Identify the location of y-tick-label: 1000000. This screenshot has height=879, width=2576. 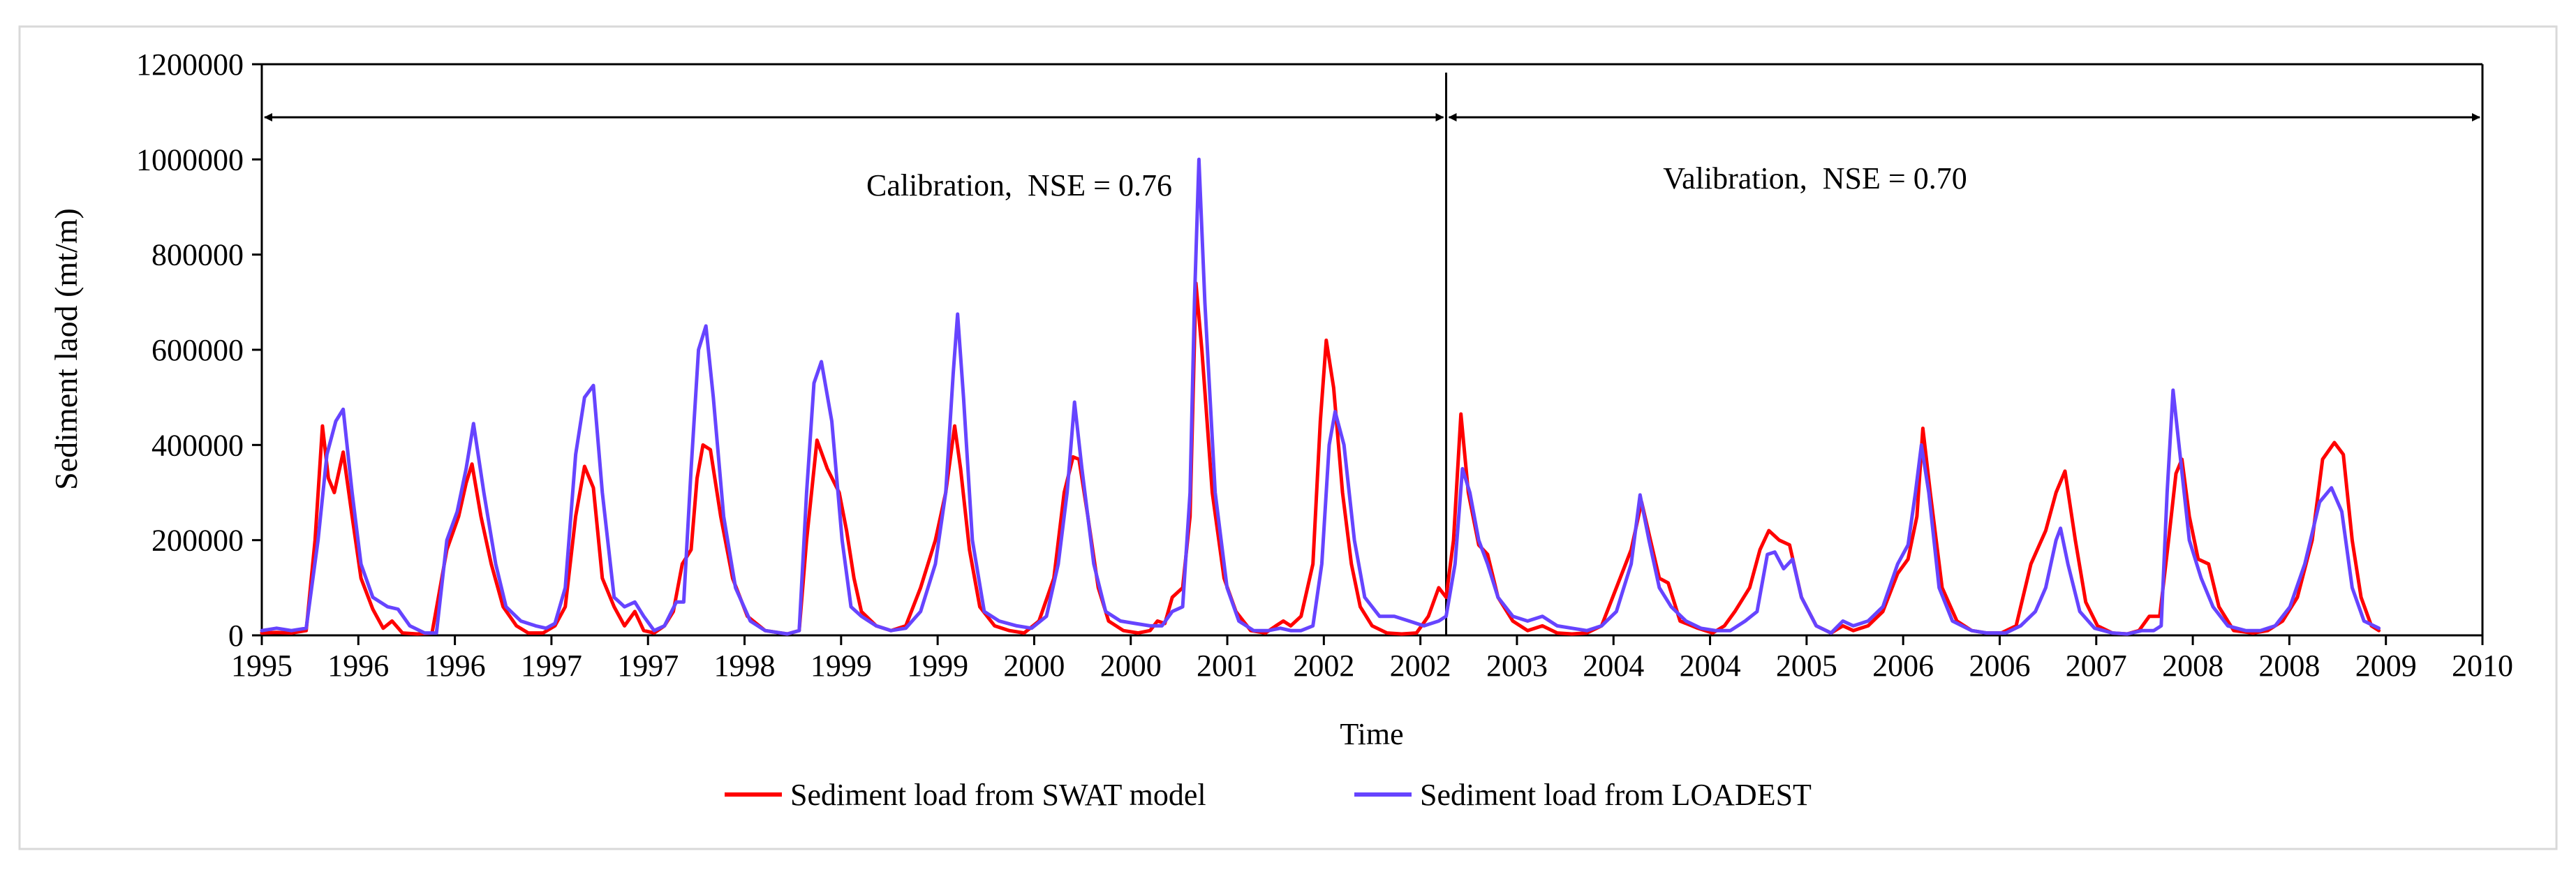
(190, 159).